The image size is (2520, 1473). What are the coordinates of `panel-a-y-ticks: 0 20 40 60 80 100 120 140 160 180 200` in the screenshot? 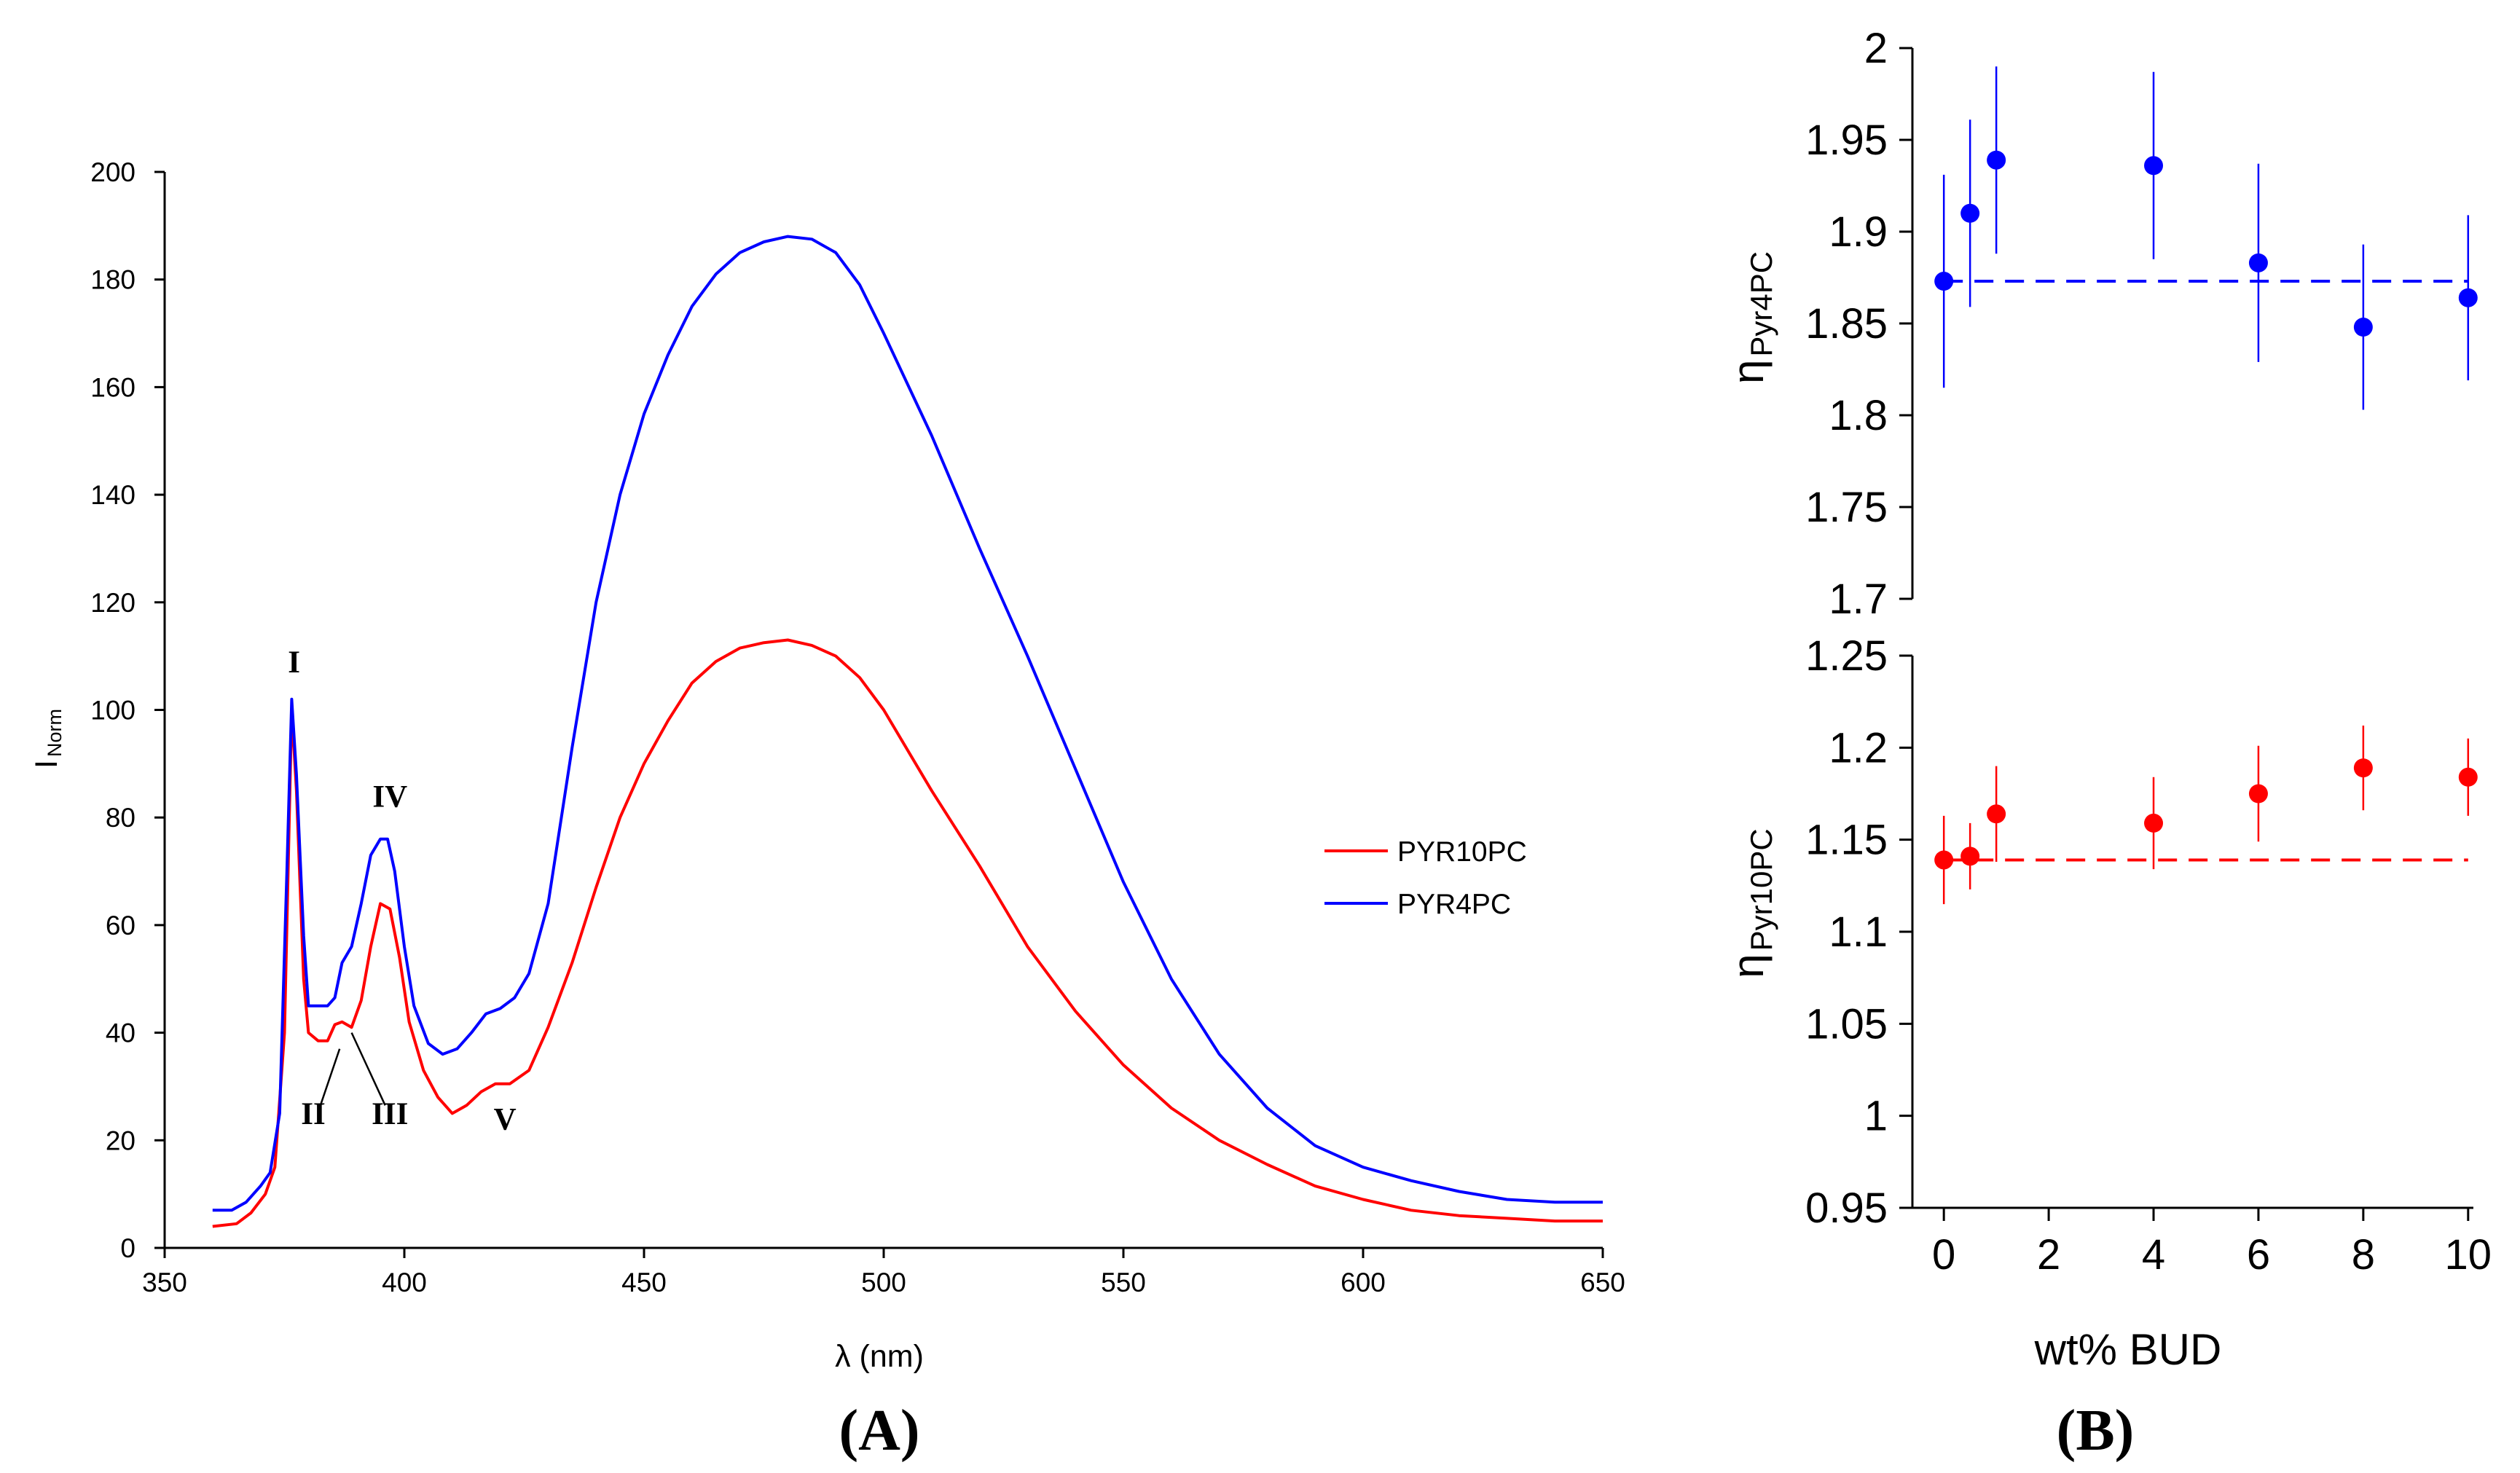 It's located at (128, 710).